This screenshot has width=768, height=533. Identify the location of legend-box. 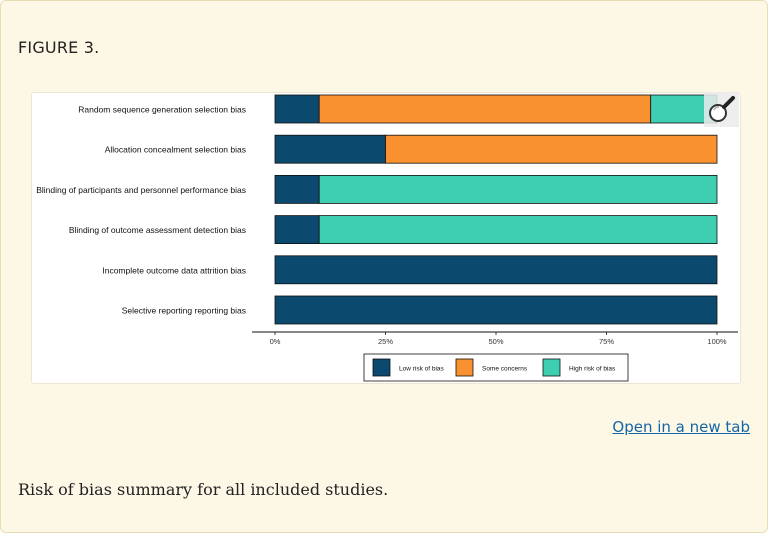
(496, 367).